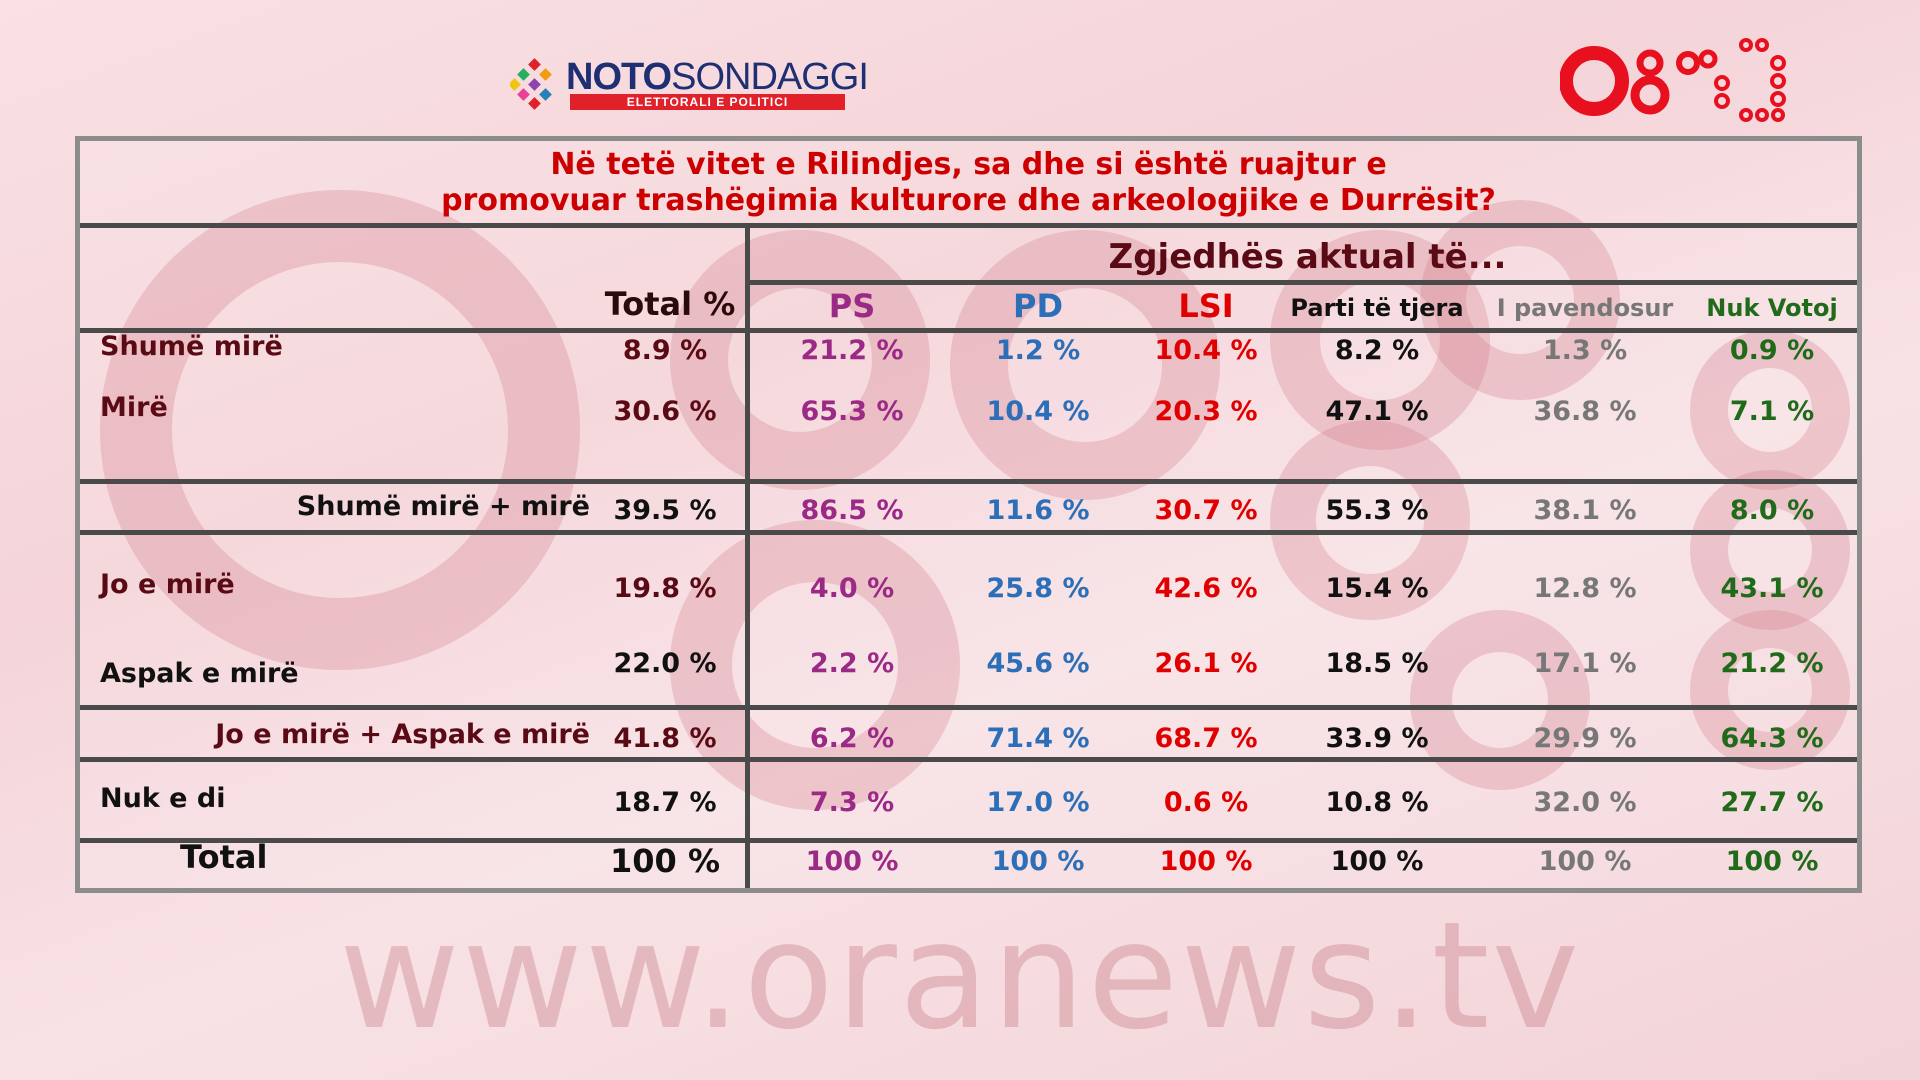 The height and width of the screenshot is (1080, 1920). I want to click on cell-value: 10.8 %, so click(1377, 802).